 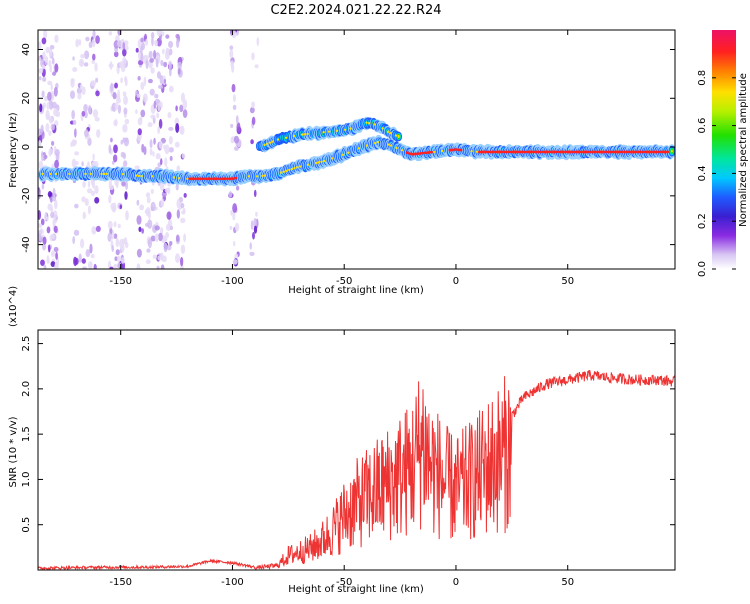 I want to click on colorbar-tick-label: 0.6, so click(x=702, y=126).